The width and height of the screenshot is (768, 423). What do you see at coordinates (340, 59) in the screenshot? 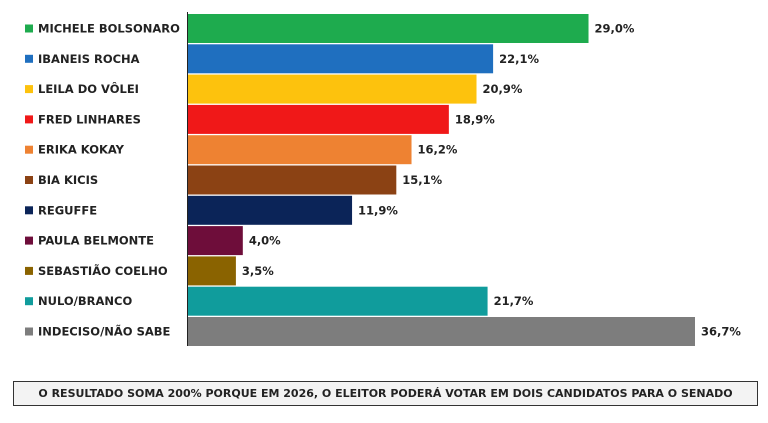
I see `bar-ibaneis-rocha` at bounding box center [340, 59].